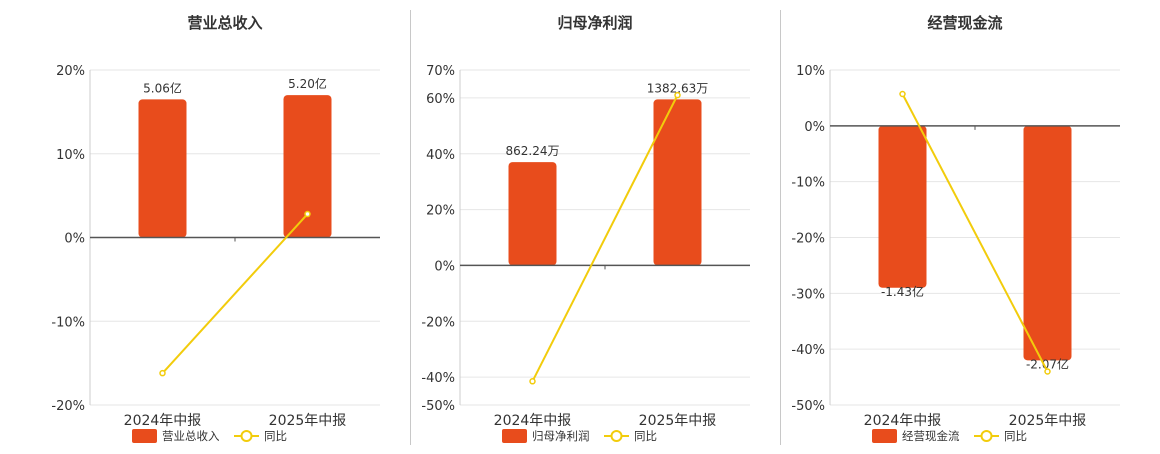 The width and height of the screenshot is (1160, 454). I want to click on chart-title: 归母净利润, so click(594, 23).